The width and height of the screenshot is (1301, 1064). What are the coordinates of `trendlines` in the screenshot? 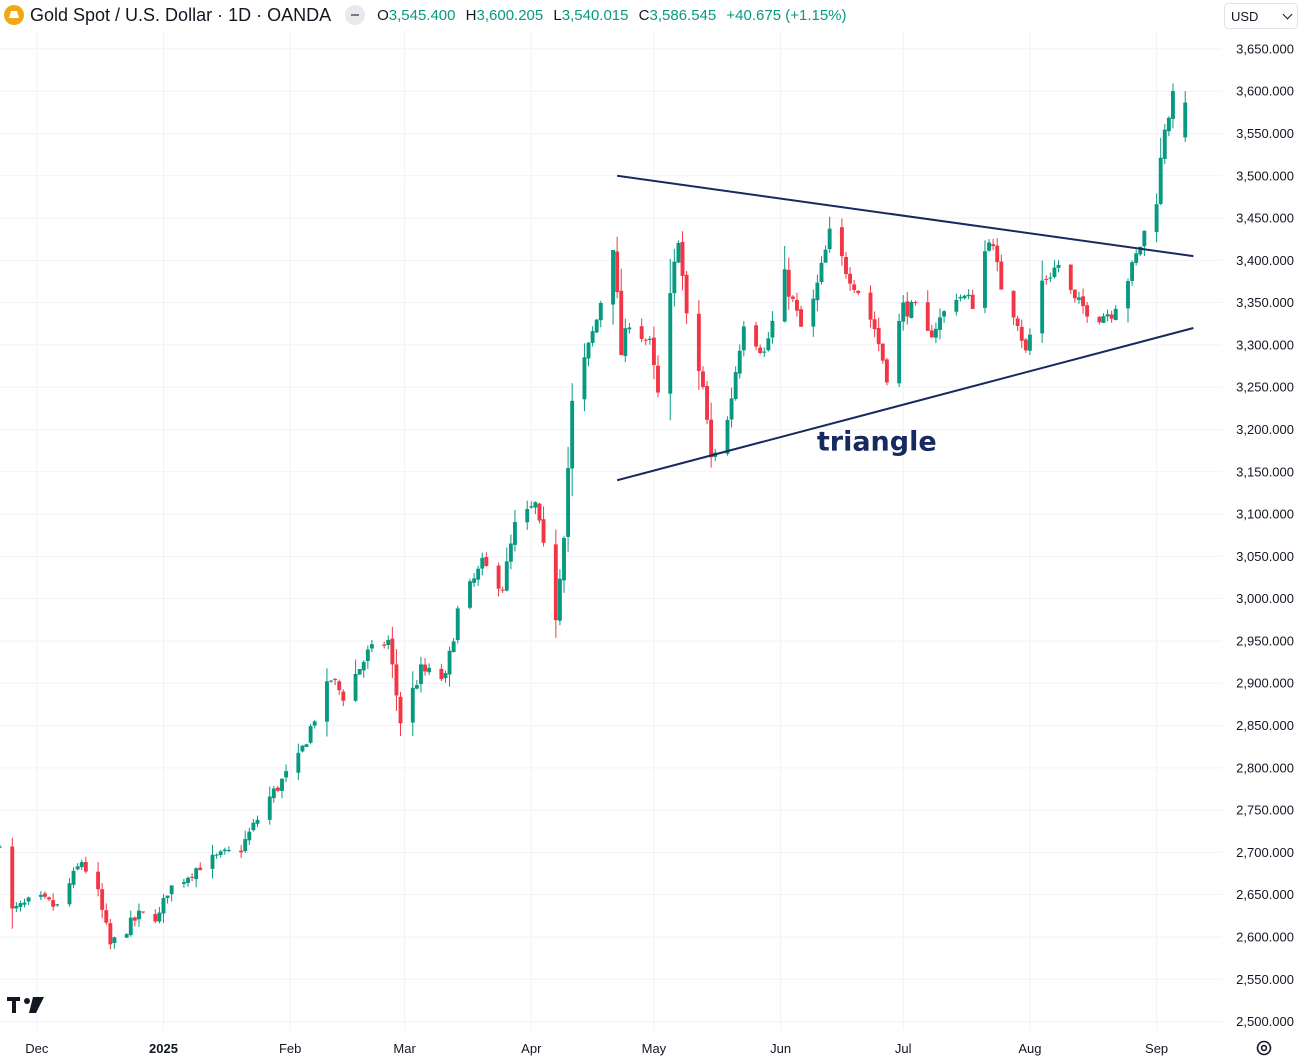 It's located at (905, 328).